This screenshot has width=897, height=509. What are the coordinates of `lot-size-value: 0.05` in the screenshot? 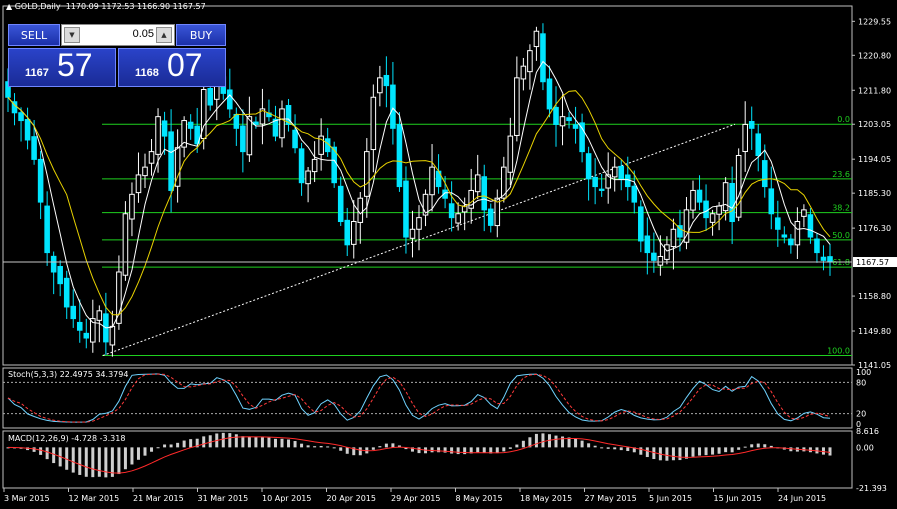 It's located at (143, 34).